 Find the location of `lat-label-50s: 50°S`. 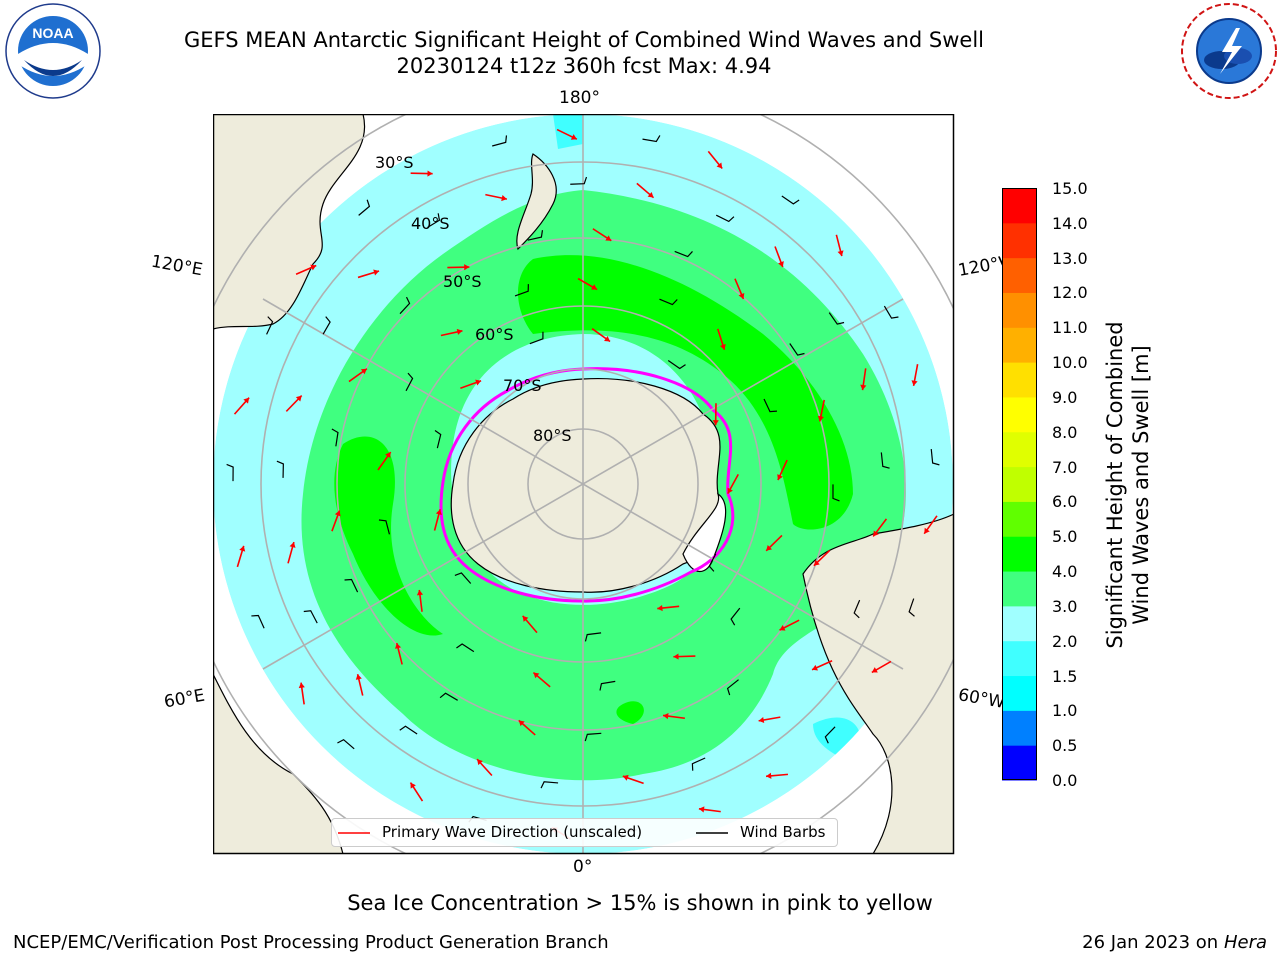

lat-label-50s: 50°S is located at coordinates (462, 281).